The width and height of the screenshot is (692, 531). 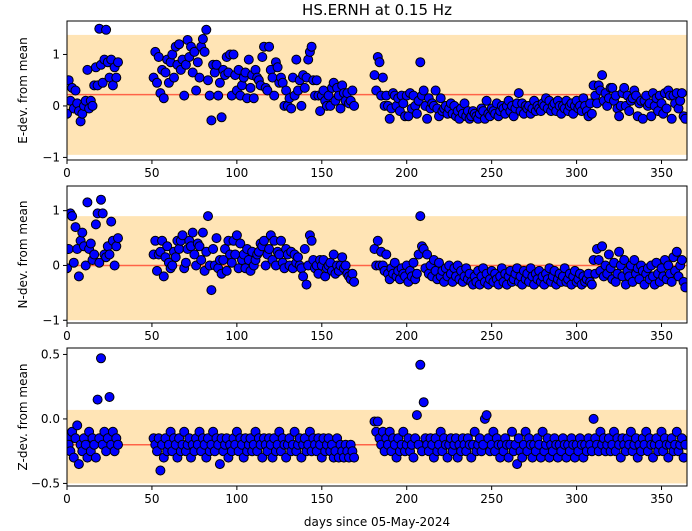 What do you see at coordinates (321, 173) in the screenshot?
I see `e-x-tick-label: 150` at bounding box center [321, 173].